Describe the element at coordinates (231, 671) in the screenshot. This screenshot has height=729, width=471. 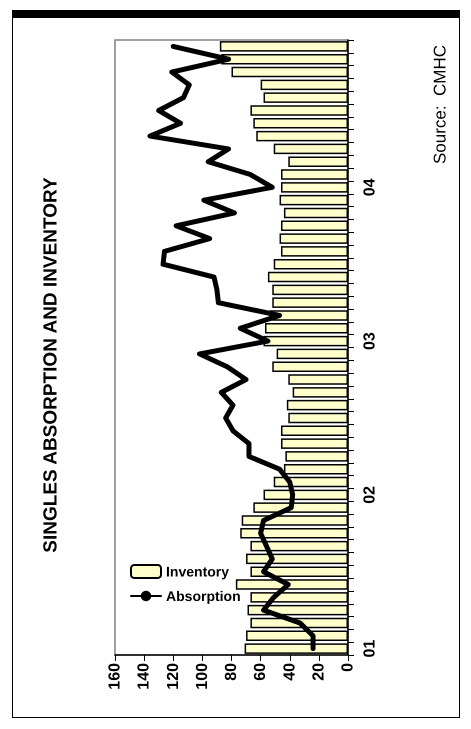
I see `x-tick-label: 80` at that location.